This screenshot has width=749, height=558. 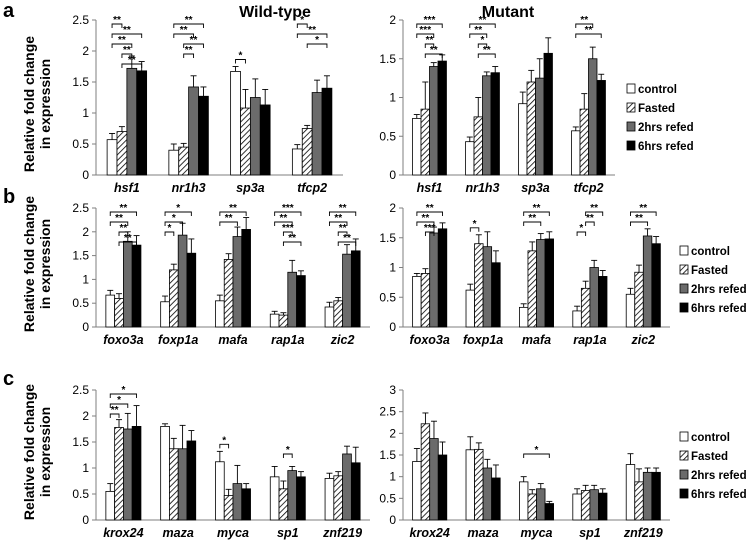 What do you see at coordinates (29, 264) in the screenshot?
I see `y-axis-title-line1: Relative fold change` at bounding box center [29, 264].